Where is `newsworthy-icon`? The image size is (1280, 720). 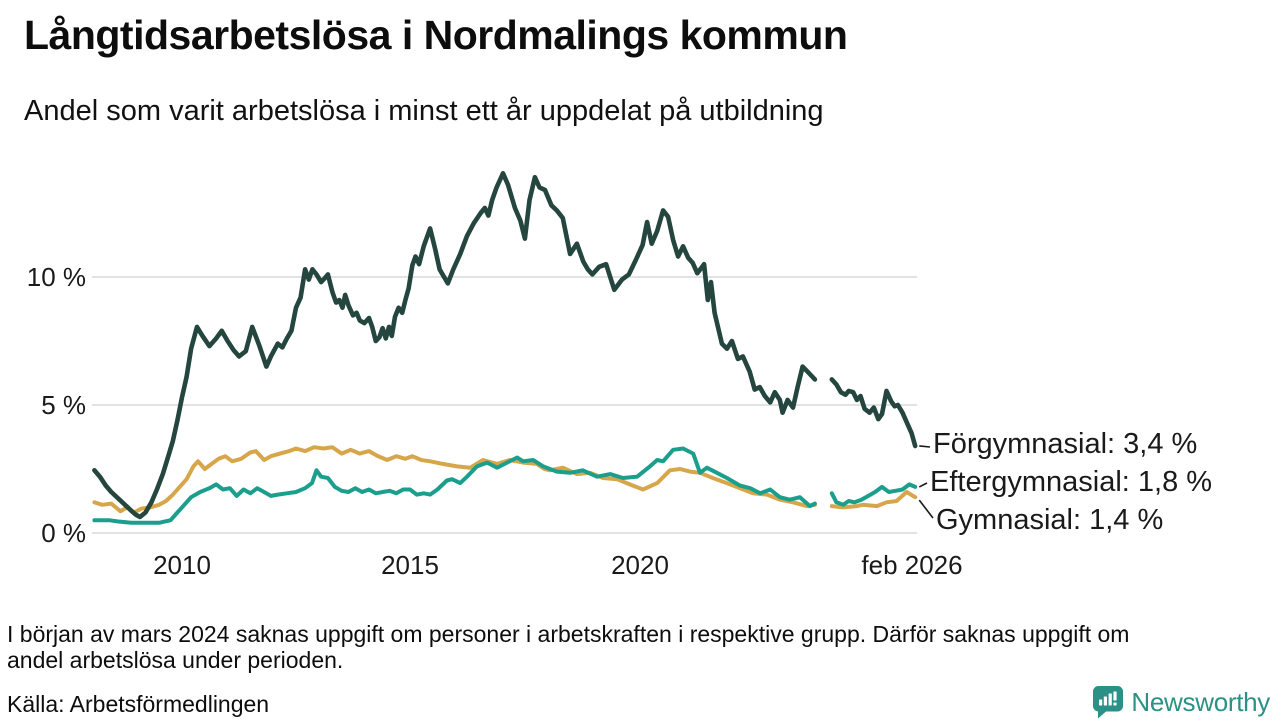
newsworthy-icon is located at coordinates (1108, 702).